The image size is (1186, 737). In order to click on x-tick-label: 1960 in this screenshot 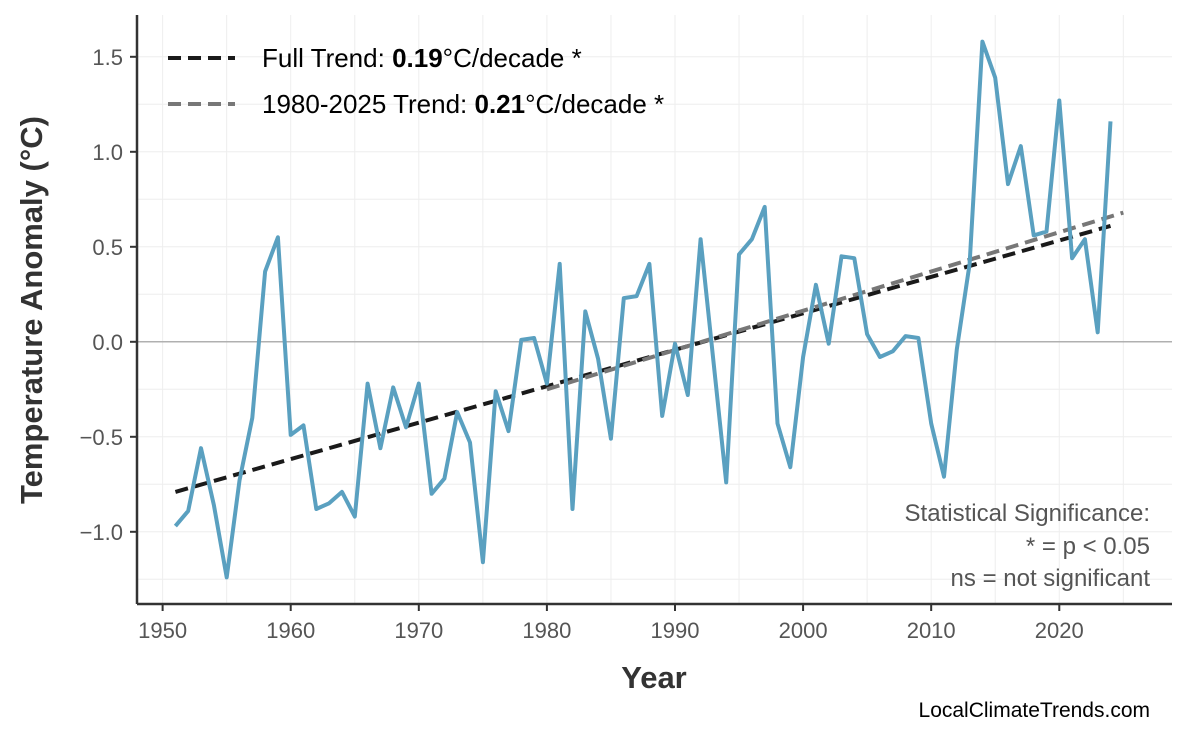, I will do `click(290, 630)`.